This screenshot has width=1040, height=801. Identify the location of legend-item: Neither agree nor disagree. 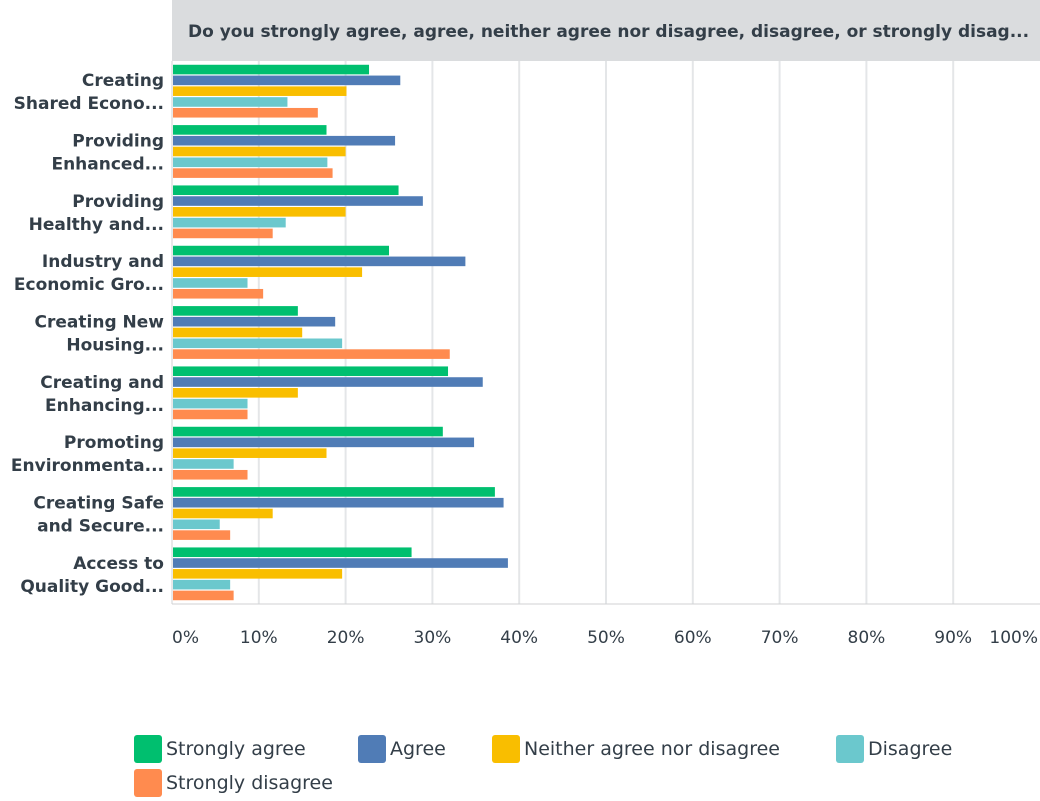
(636, 749).